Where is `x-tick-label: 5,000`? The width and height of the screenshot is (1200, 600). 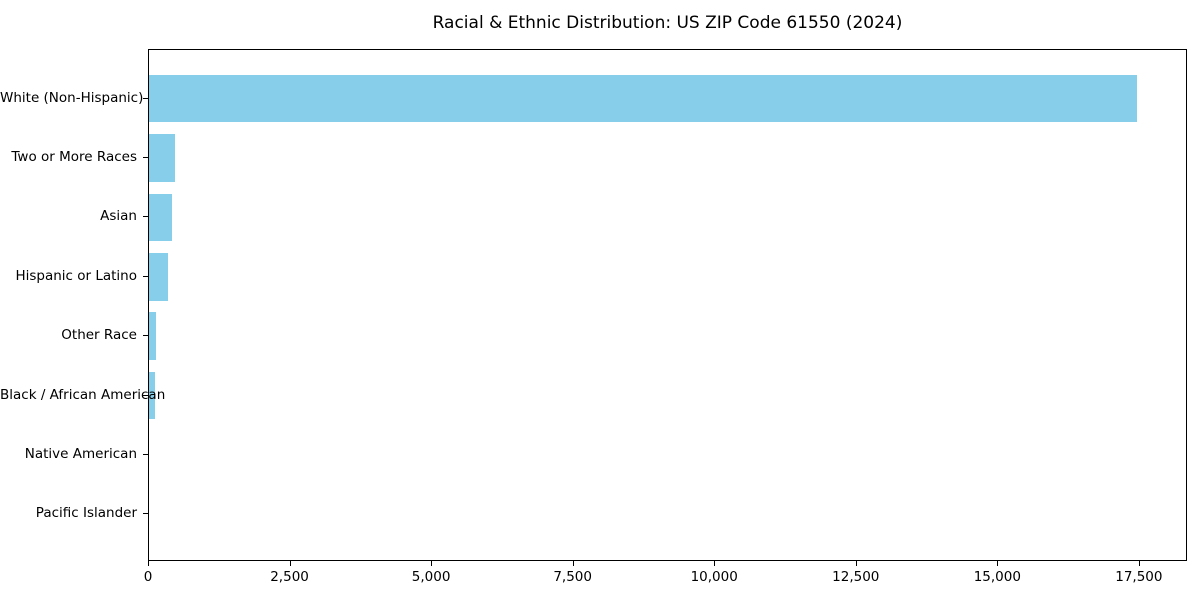
x-tick-label: 5,000 is located at coordinates (431, 577).